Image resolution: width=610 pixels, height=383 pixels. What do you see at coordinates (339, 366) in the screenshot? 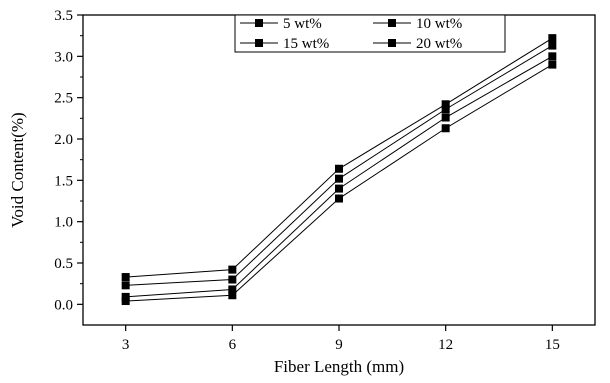
I see `x-axis-title: Fiber Length (mm)` at bounding box center [339, 366].